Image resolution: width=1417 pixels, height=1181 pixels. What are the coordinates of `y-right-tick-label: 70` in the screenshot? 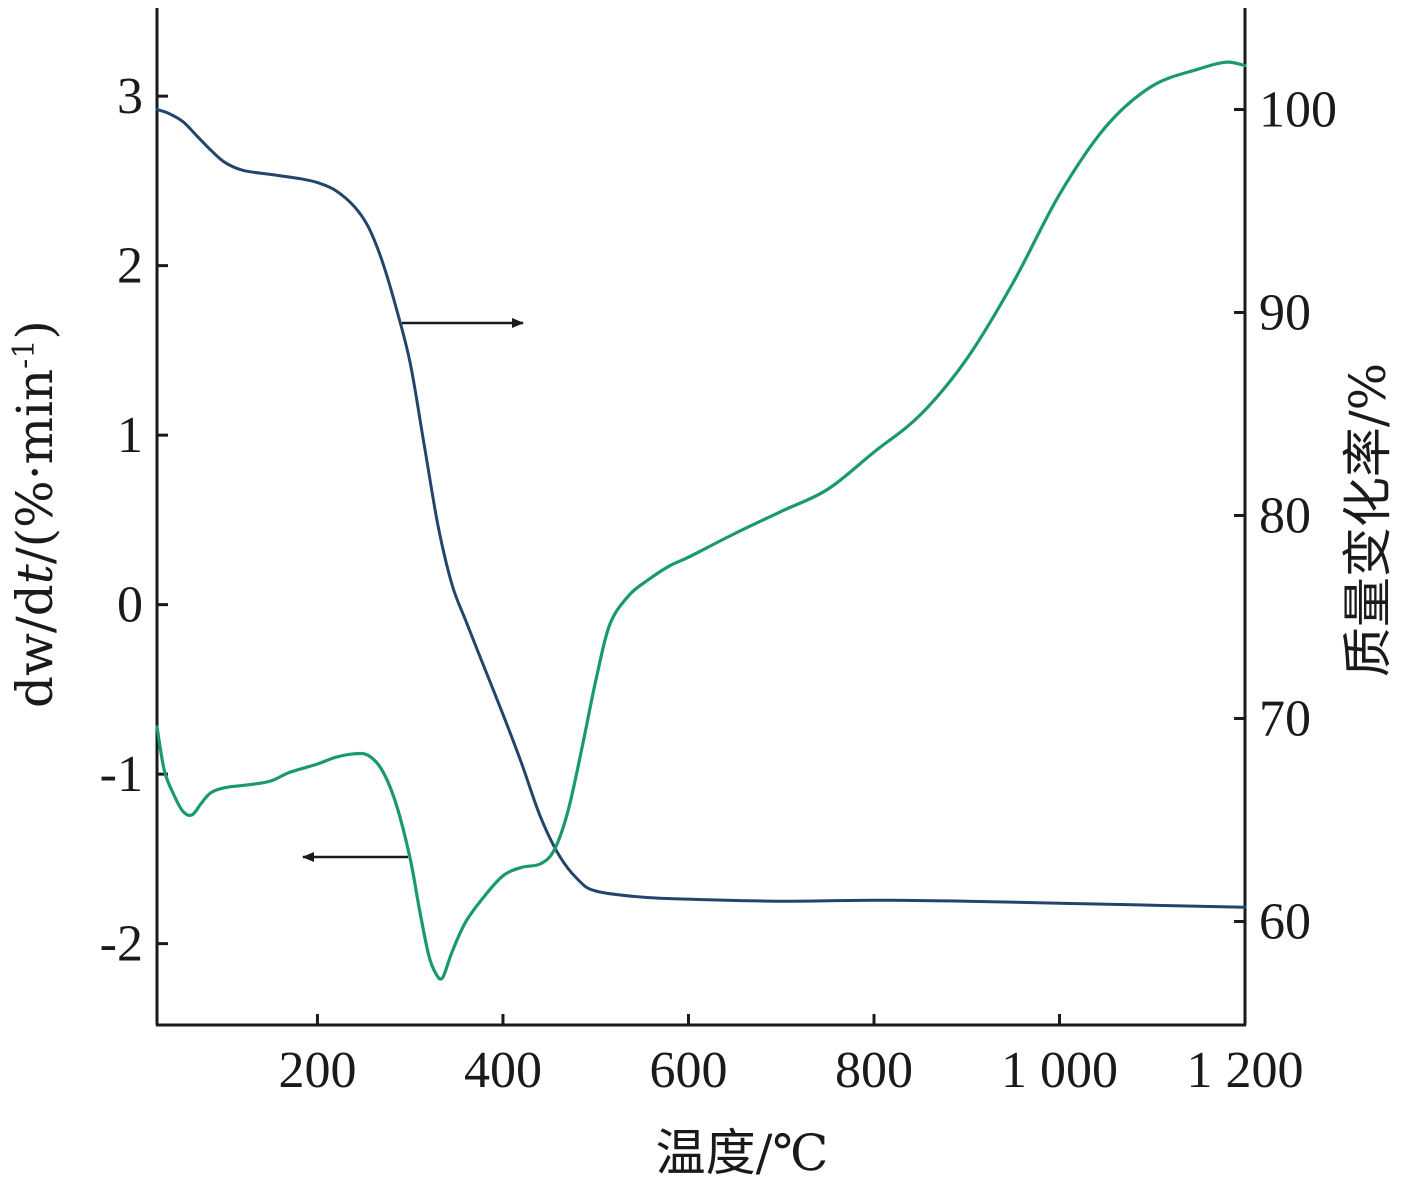 It's located at (1285, 718).